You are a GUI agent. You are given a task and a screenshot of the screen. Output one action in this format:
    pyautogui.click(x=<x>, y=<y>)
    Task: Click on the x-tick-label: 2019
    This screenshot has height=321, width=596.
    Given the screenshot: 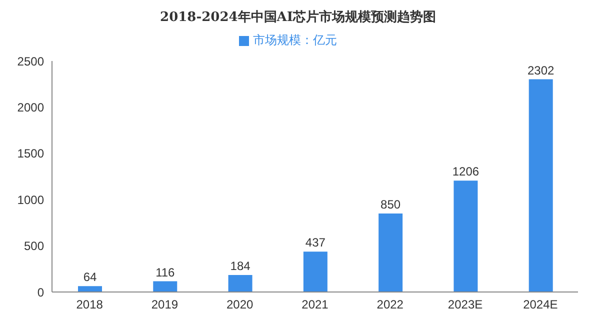 What is the action you would take?
    pyautogui.click(x=164, y=305)
    